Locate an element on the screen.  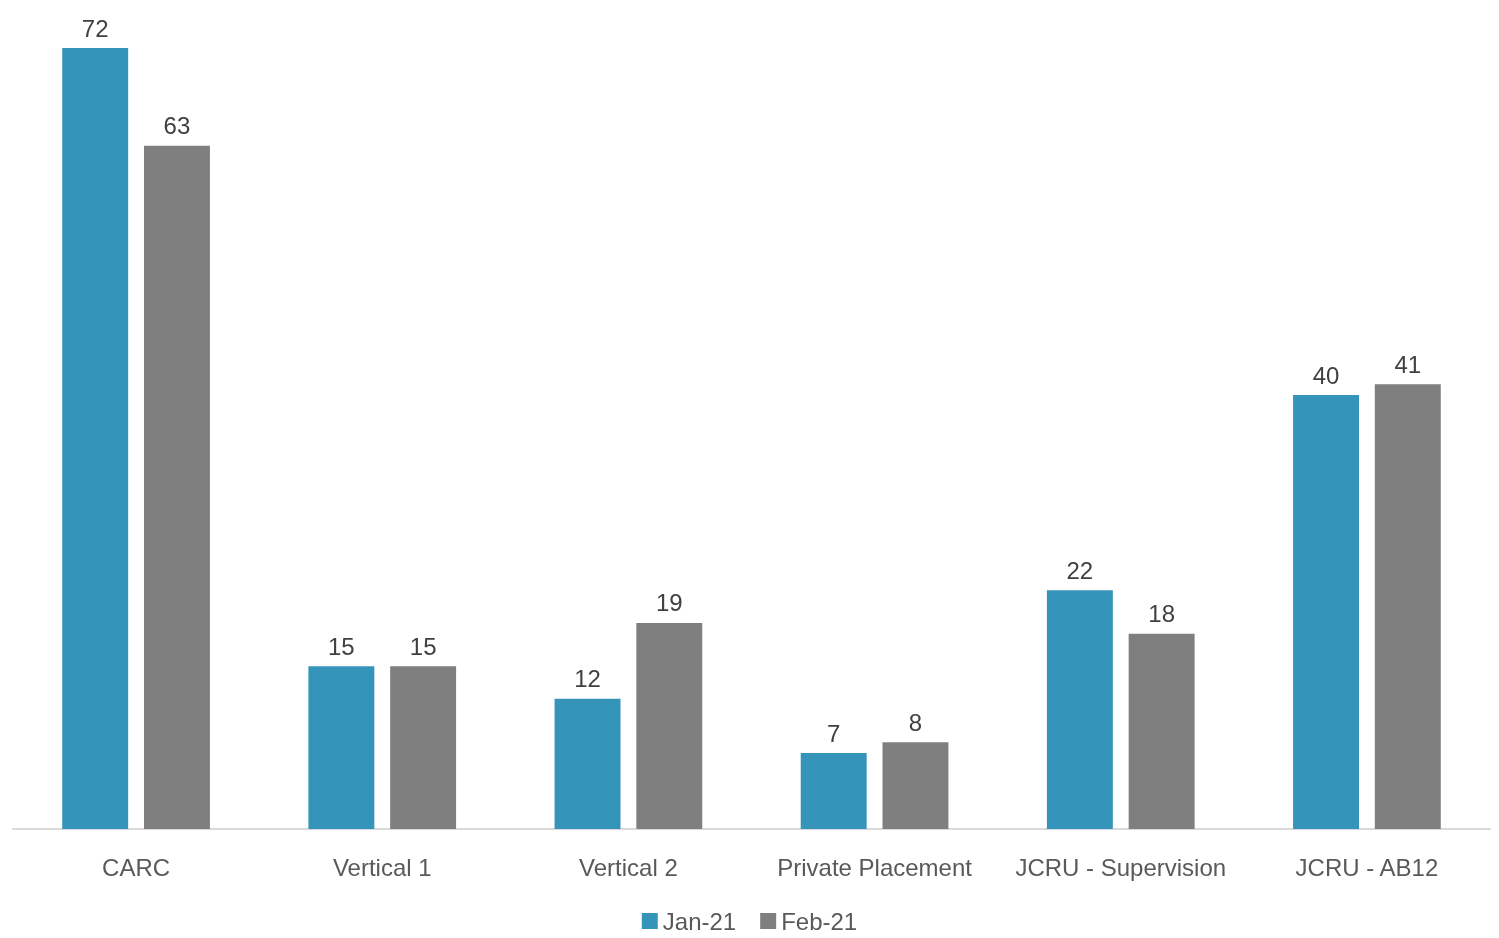
x-tick-label: JCRU - AB12 is located at coordinates (1367, 867).